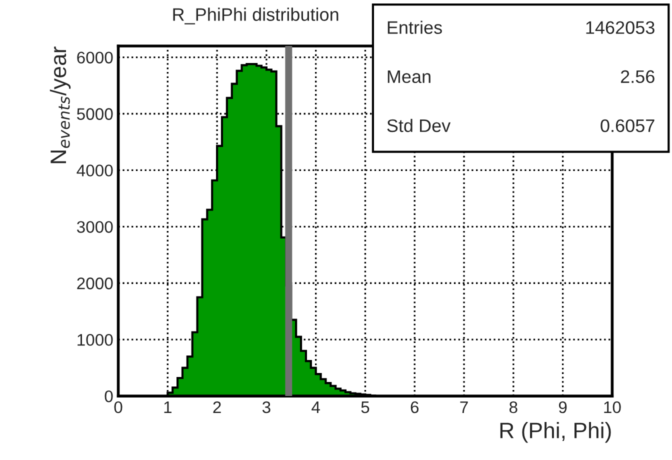 This screenshot has width=672, height=460. Describe the element at coordinates (365, 408) in the screenshot. I see `x-tick-label: 5` at that location.